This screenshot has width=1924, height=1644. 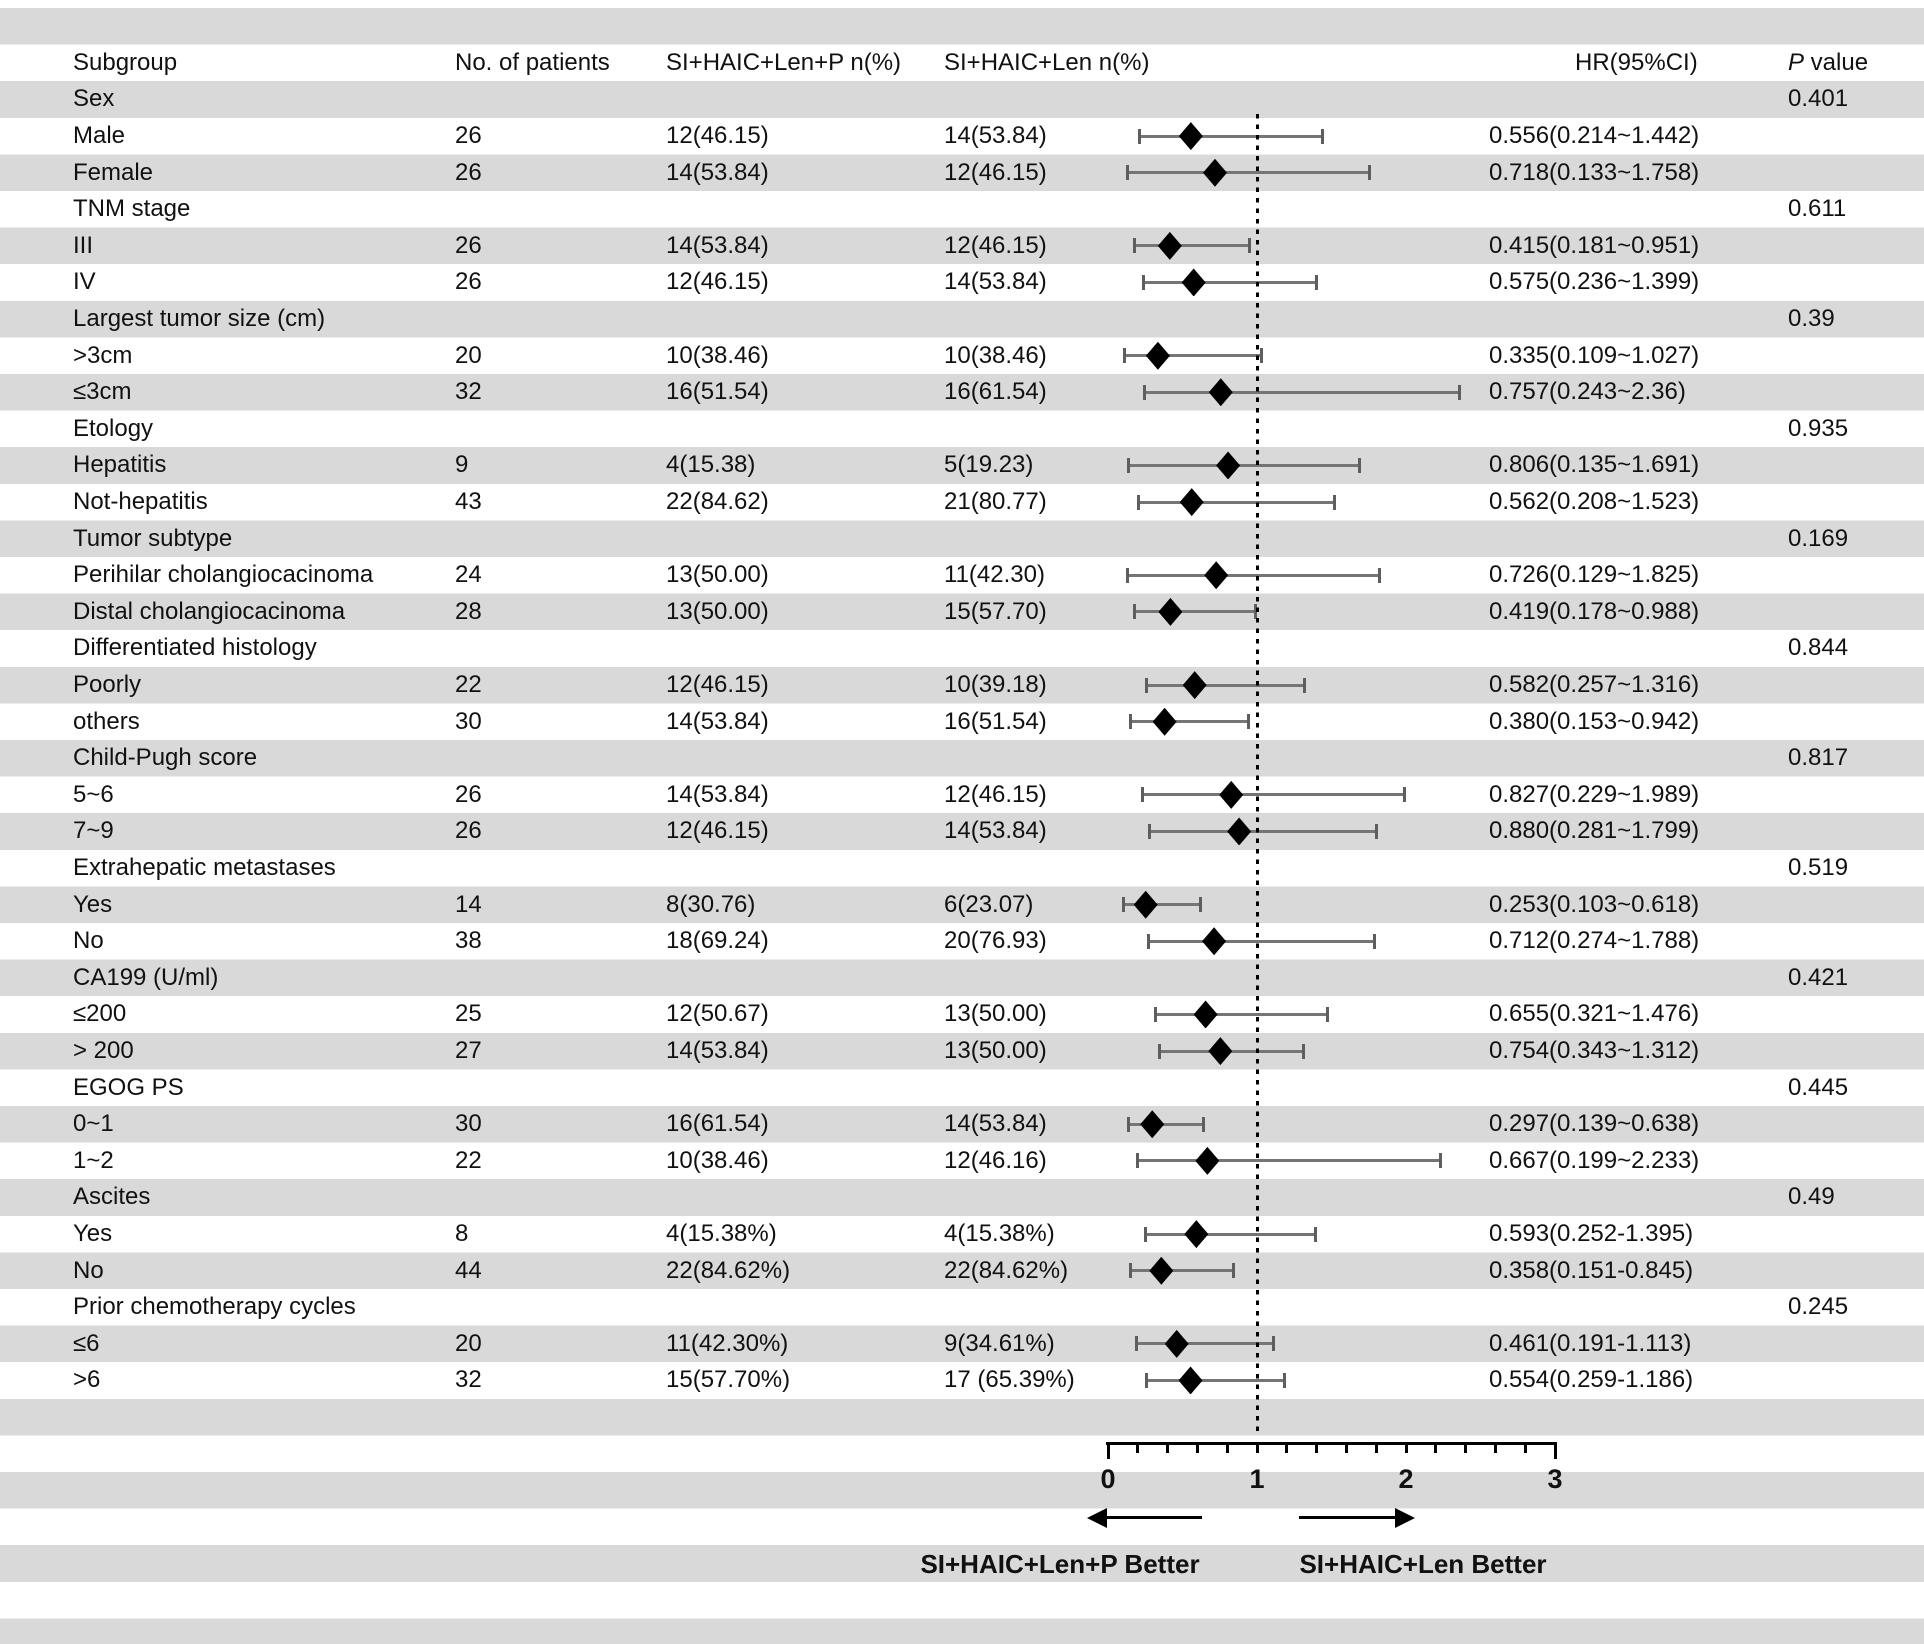 I want to click on hr-ci-text: 0.554(0.259-1.186), so click(x=1591, y=1380).